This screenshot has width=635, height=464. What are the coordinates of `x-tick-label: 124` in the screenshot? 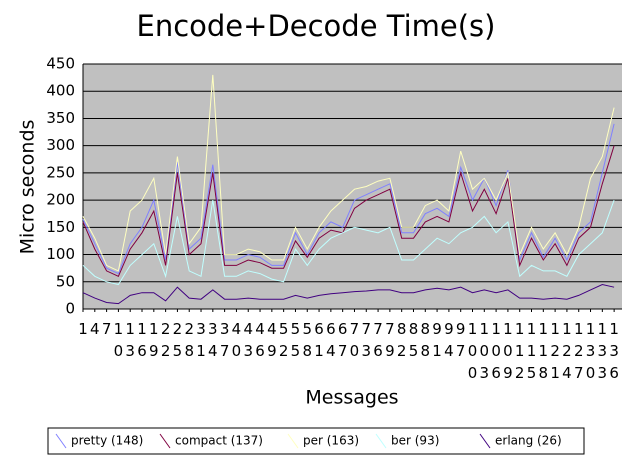 It's located at (567, 353).